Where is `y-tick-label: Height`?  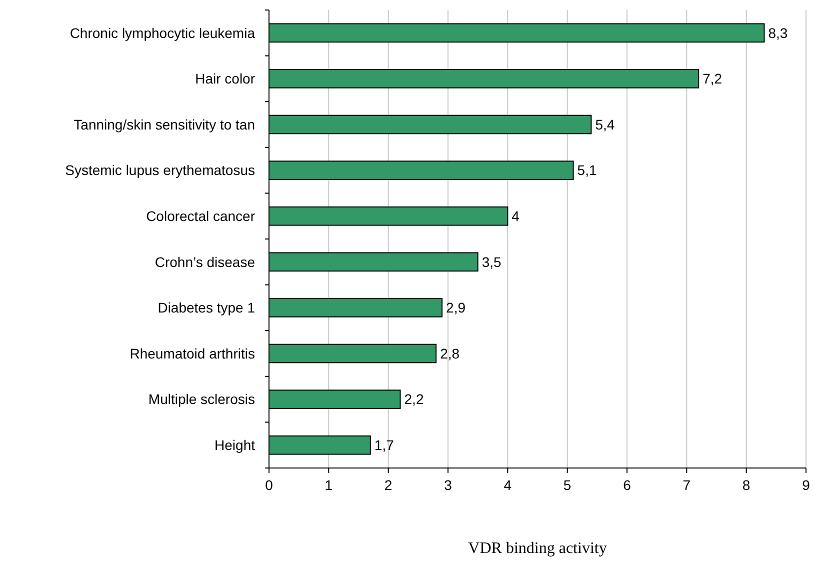
y-tick-label: Height is located at coordinates (235, 445).